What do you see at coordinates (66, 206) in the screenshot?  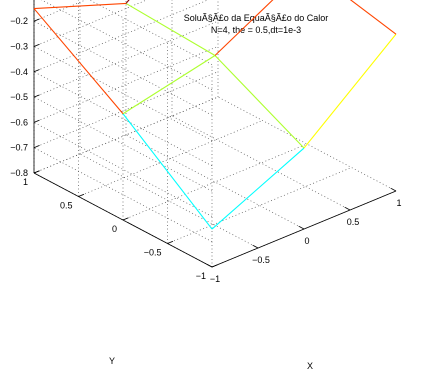 I see `y-tick-label: 0.5` at bounding box center [66, 206].